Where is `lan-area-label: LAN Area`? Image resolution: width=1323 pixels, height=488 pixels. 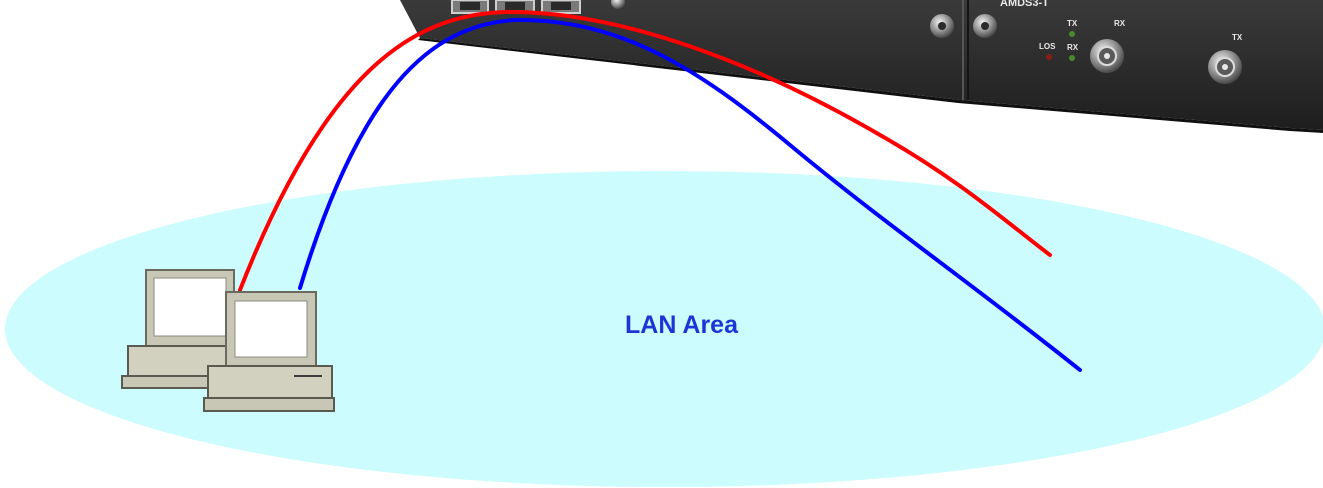
lan-area-label: LAN Area is located at coordinates (682, 325).